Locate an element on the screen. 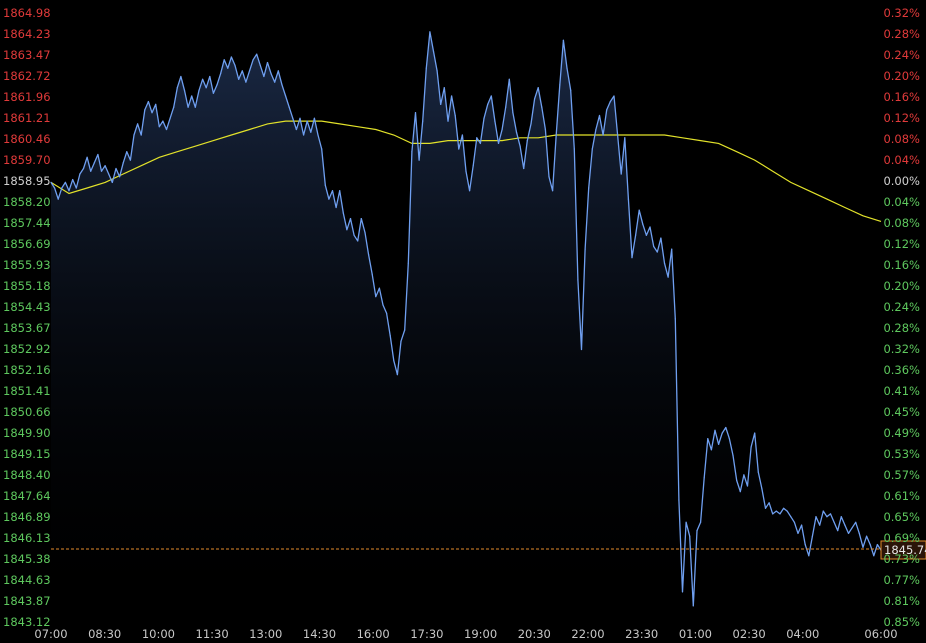  price-tick-label: 1864.98 is located at coordinates (27, 13).